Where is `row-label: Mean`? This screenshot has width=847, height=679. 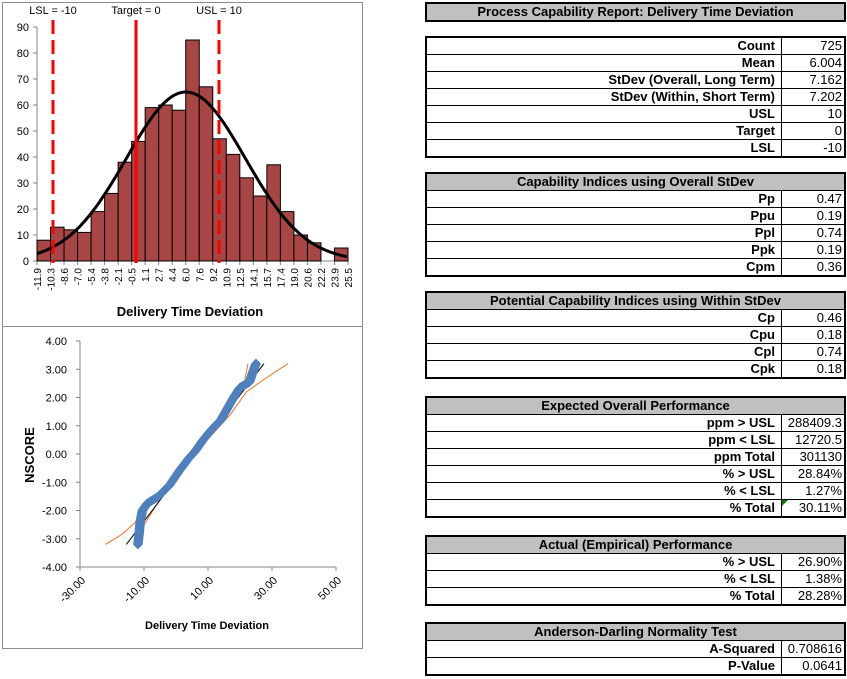 row-label: Mean is located at coordinates (604, 63).